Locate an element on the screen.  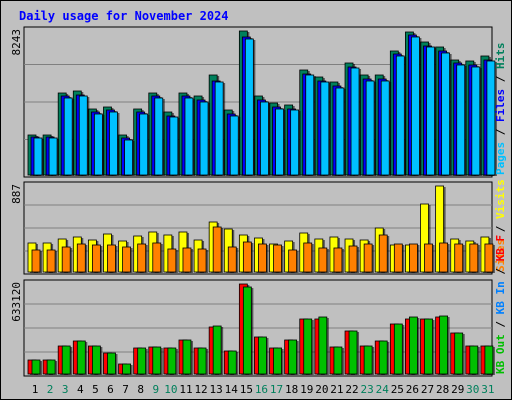
x-tick-day-12: 12 is located at coordinates (200, 389).